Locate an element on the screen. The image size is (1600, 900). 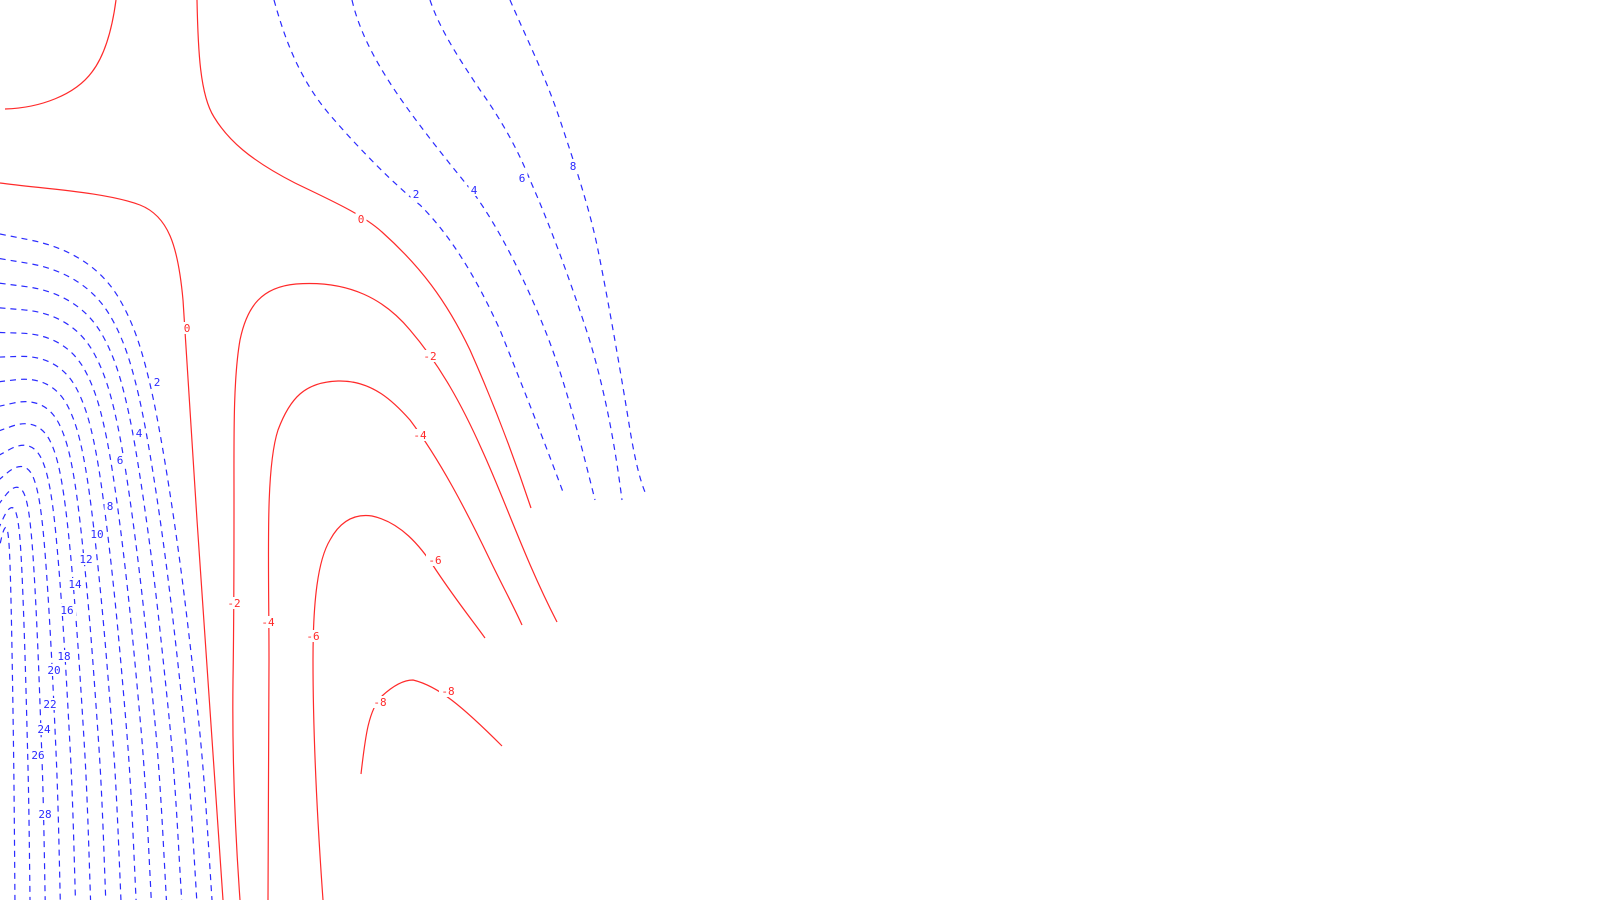
contour-label: 14 is located at coordinates (75, 584).